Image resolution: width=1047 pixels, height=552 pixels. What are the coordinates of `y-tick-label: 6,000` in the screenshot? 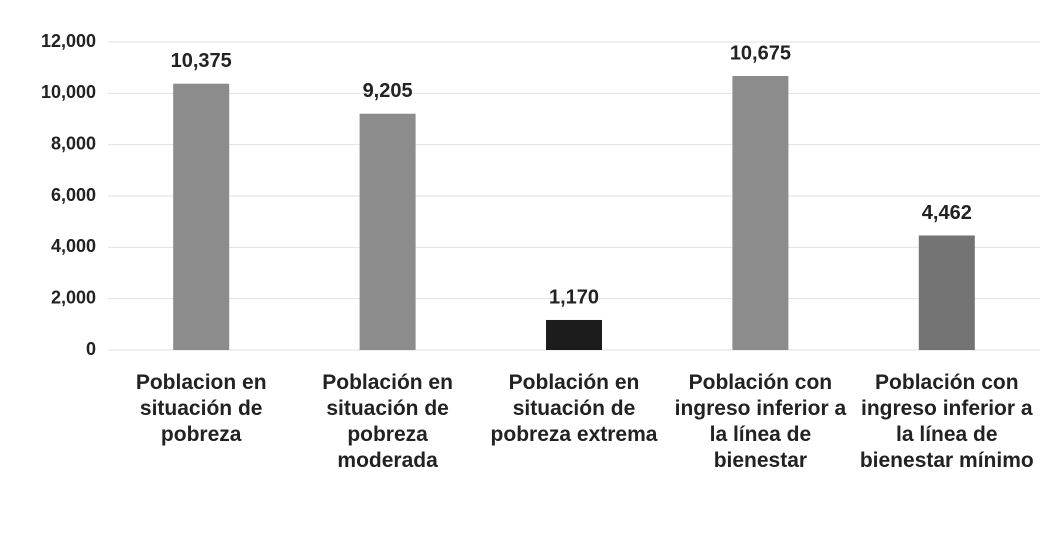 It's located at (73, 195).